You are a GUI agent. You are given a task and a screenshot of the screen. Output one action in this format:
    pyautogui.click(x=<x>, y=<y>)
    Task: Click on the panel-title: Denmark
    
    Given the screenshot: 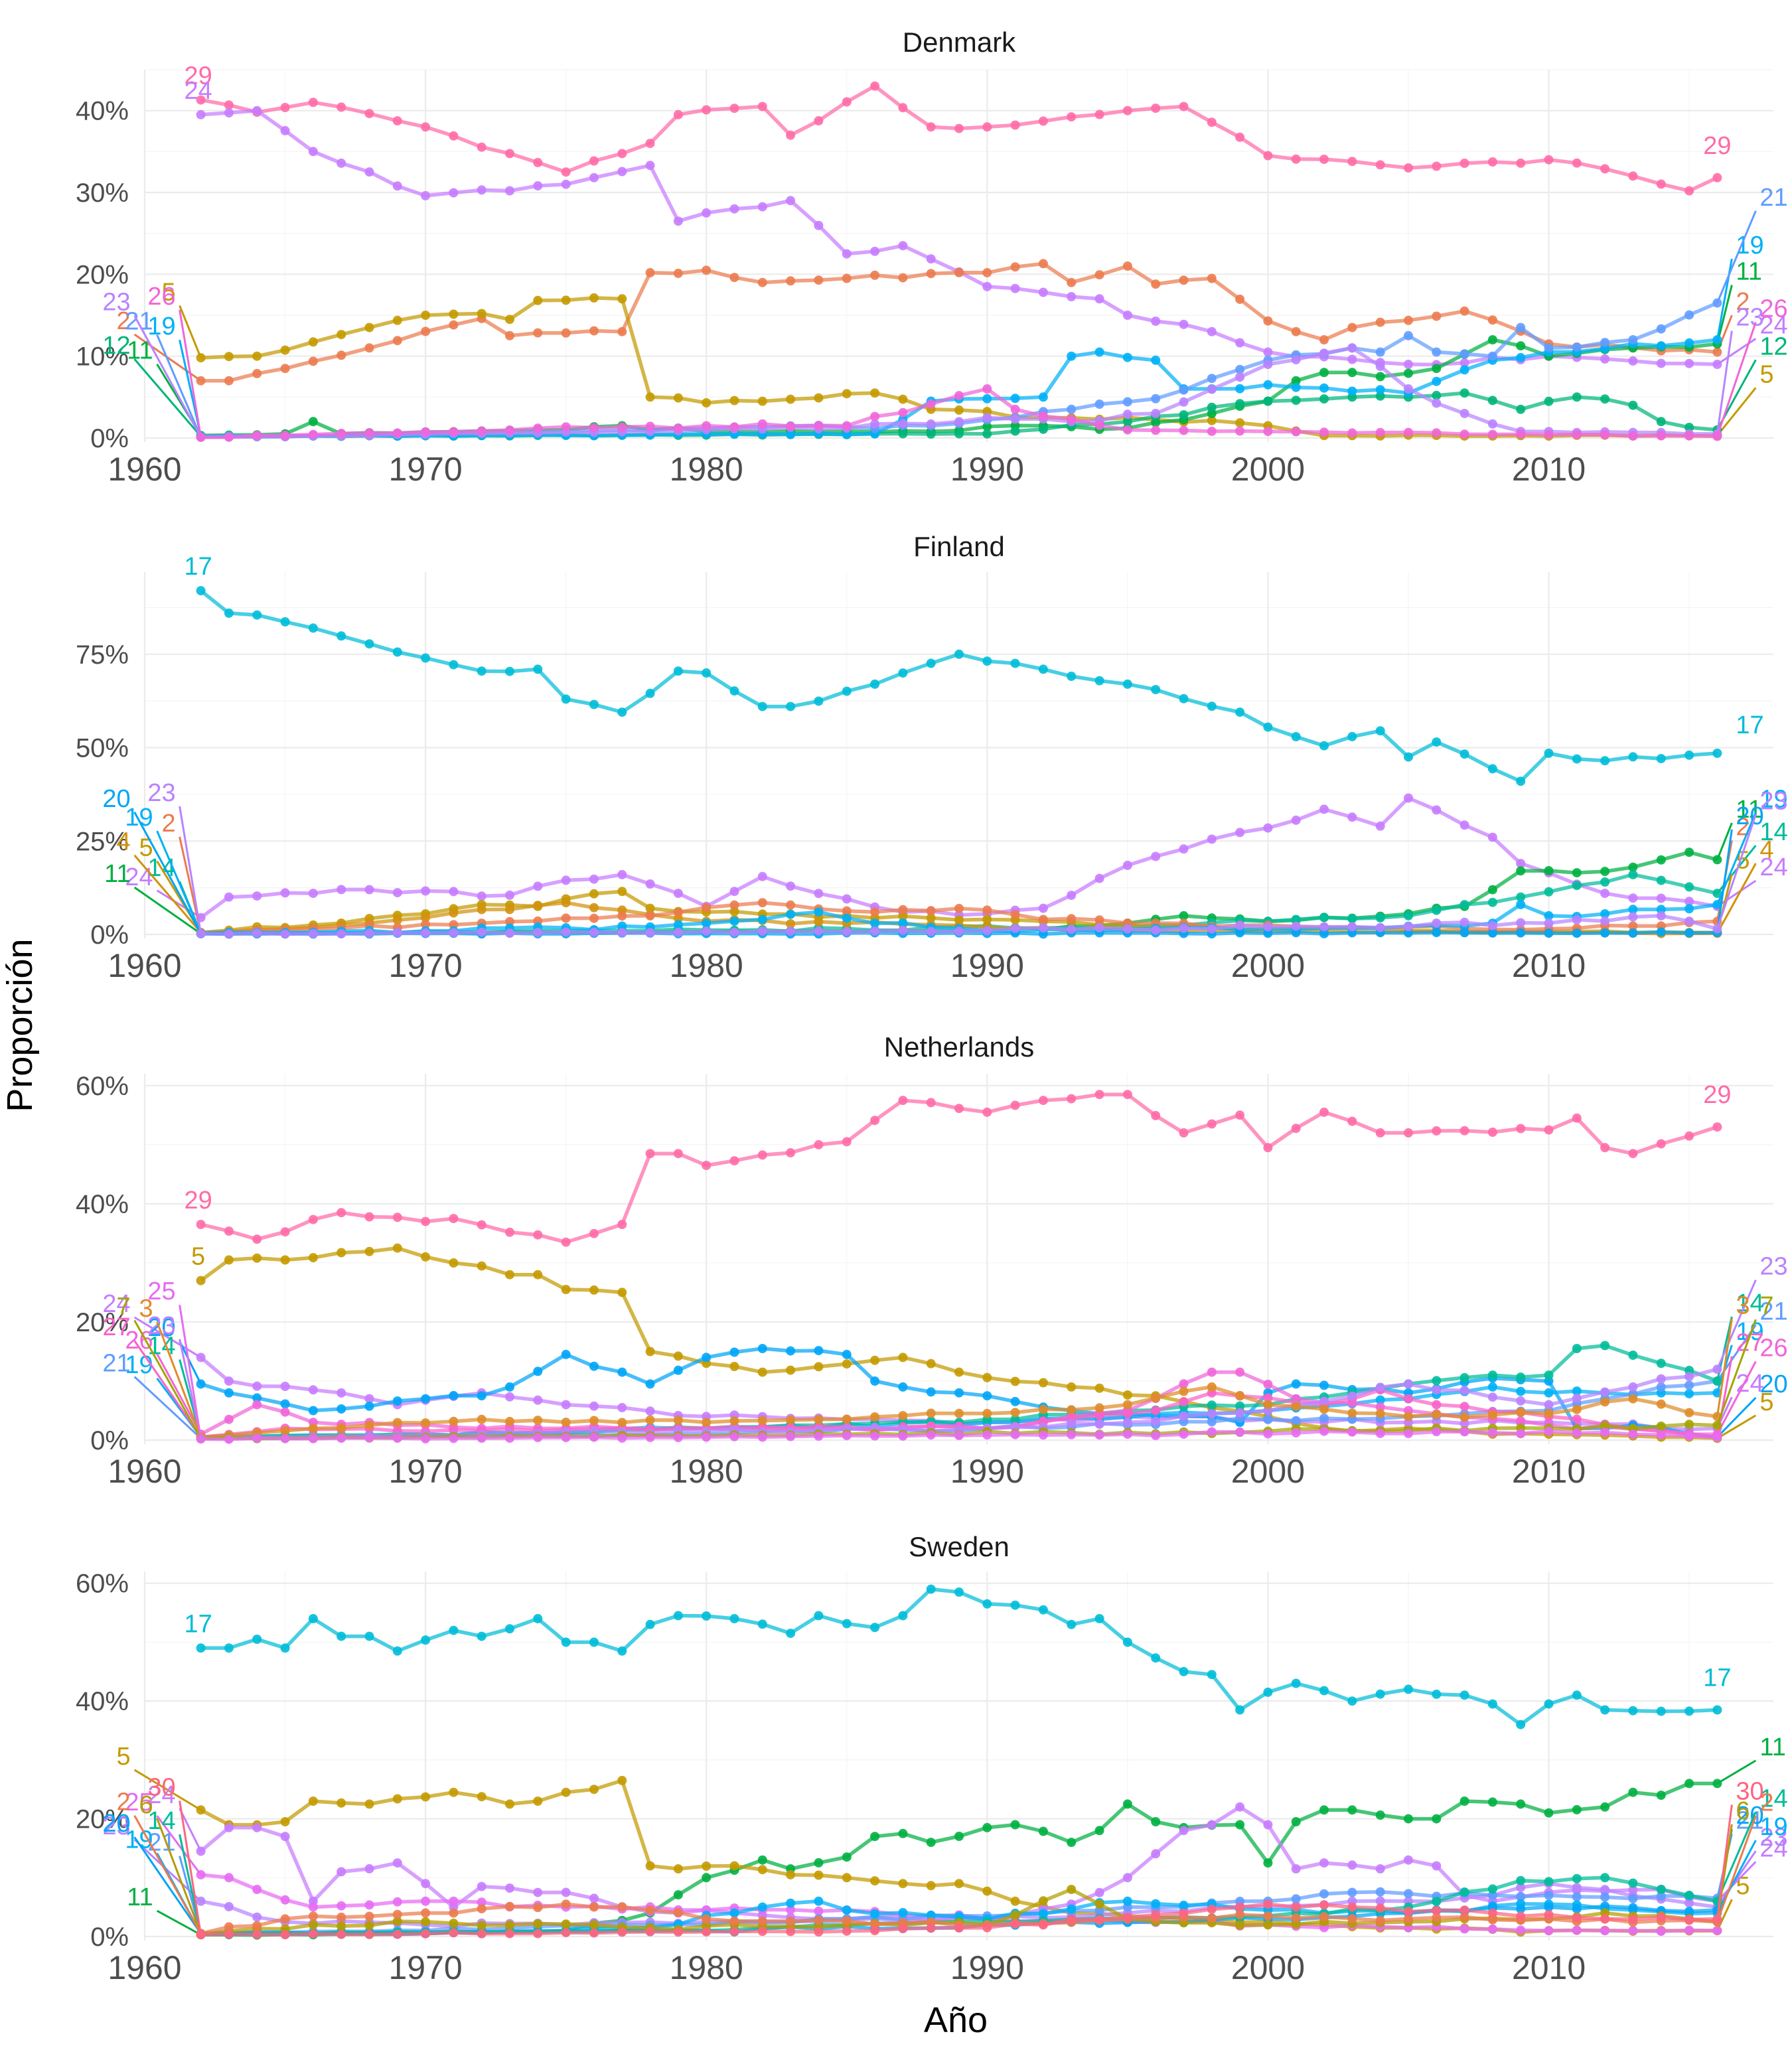 What is the action you would take?
    pyautogui.click(x=959, y=42)
    